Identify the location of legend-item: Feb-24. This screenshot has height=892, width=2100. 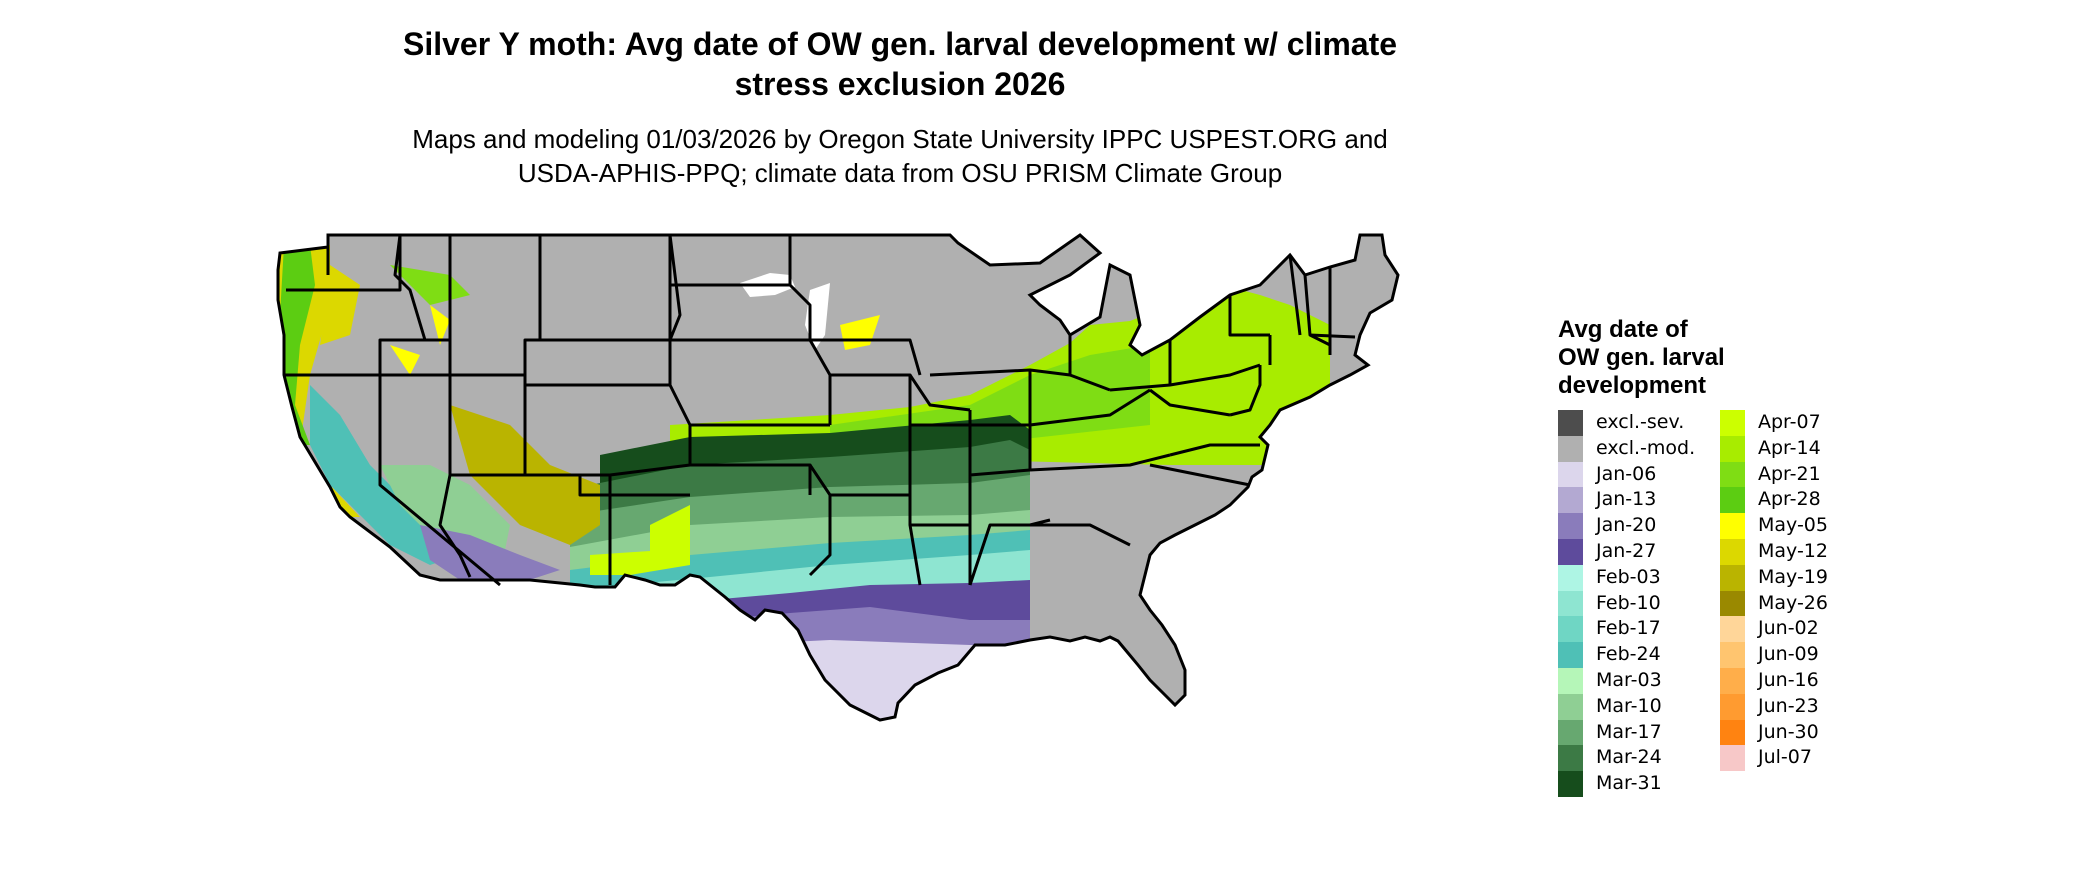
(1626, 655).